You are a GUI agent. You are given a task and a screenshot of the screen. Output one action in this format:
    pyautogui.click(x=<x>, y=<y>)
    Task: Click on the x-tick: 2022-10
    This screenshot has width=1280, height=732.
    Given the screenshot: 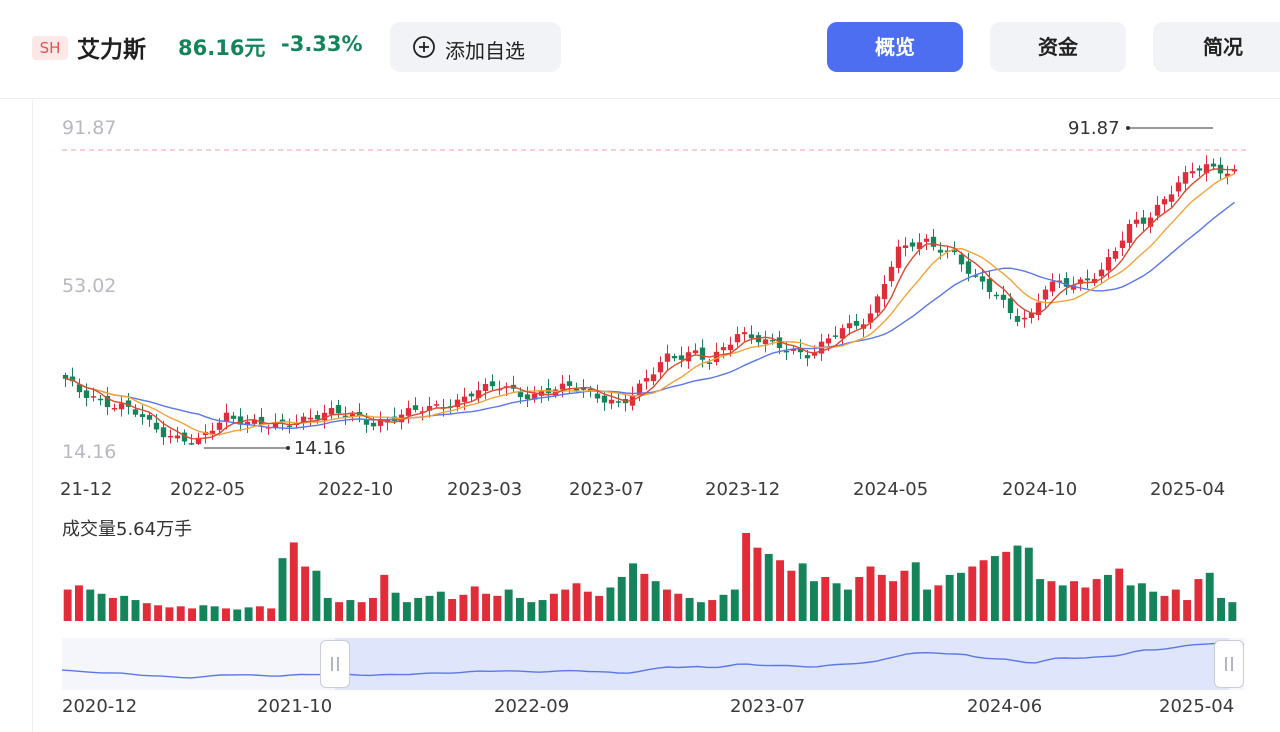 What is the action you would take?
    pyautogui.click(x=356, y=489)
    